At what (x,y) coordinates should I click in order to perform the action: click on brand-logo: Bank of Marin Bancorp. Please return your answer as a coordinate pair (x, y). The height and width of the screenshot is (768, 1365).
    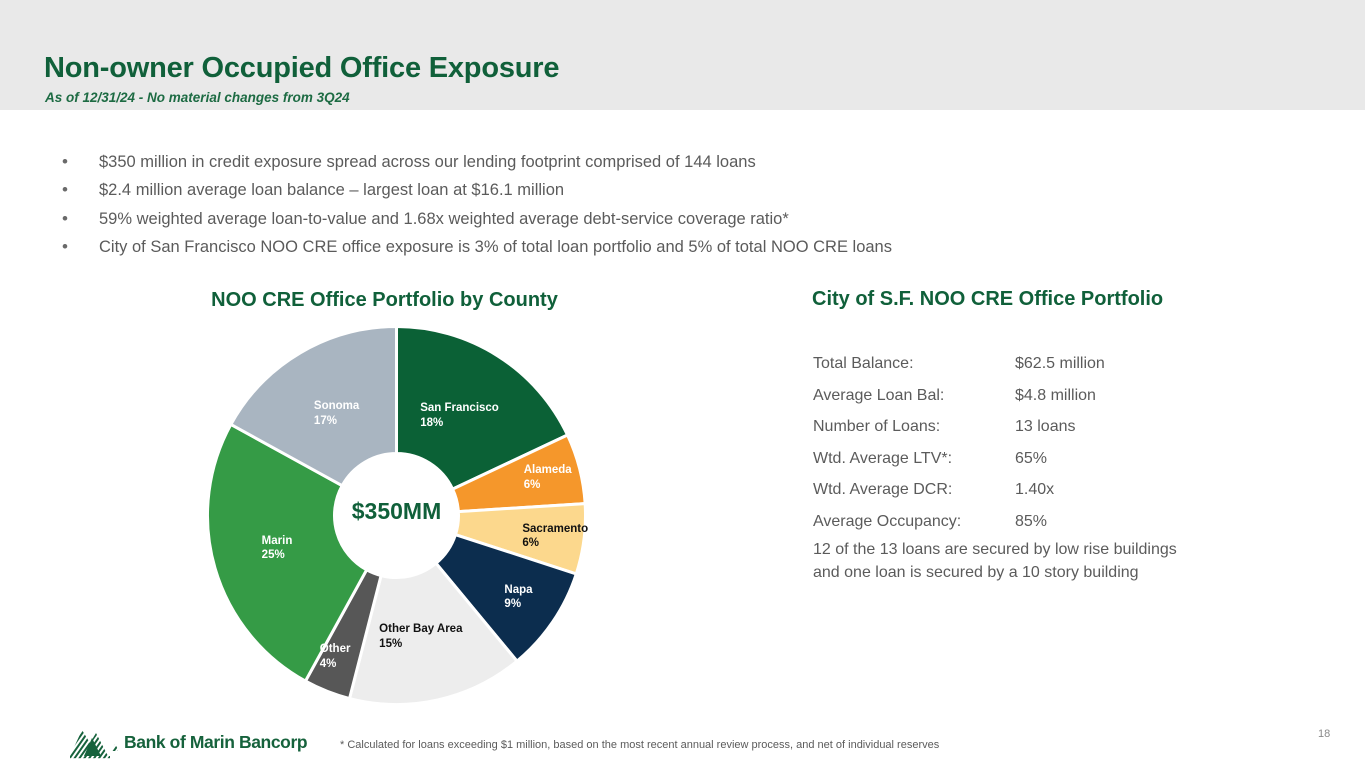
    Looking at the image, I should click on (188, 742).